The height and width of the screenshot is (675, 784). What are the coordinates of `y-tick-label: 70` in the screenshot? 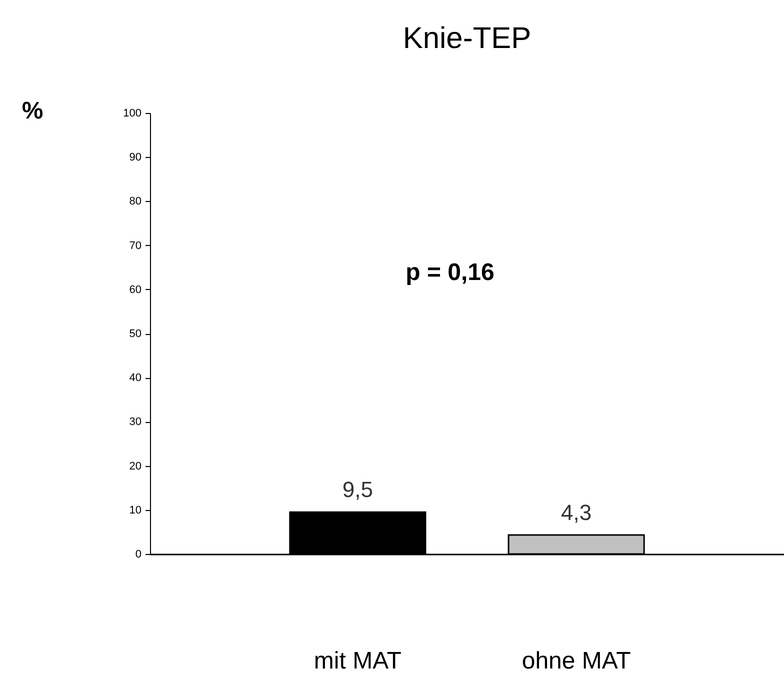 It's located at (135, 246).